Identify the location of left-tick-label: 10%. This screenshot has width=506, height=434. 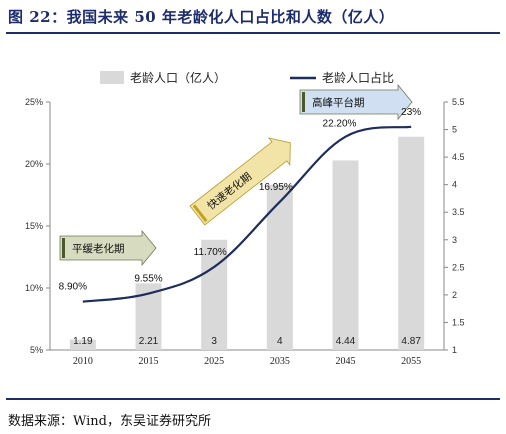
(34, 288).